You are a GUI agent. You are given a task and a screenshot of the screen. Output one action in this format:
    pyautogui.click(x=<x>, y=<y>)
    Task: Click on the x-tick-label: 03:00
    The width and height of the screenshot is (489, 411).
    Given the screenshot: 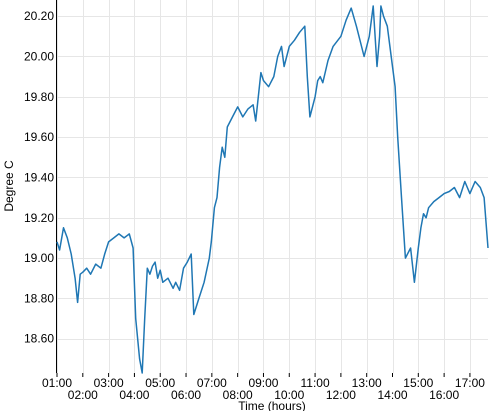 What is the action you would take?
    pyautogui.click(x=109, y=383)
    